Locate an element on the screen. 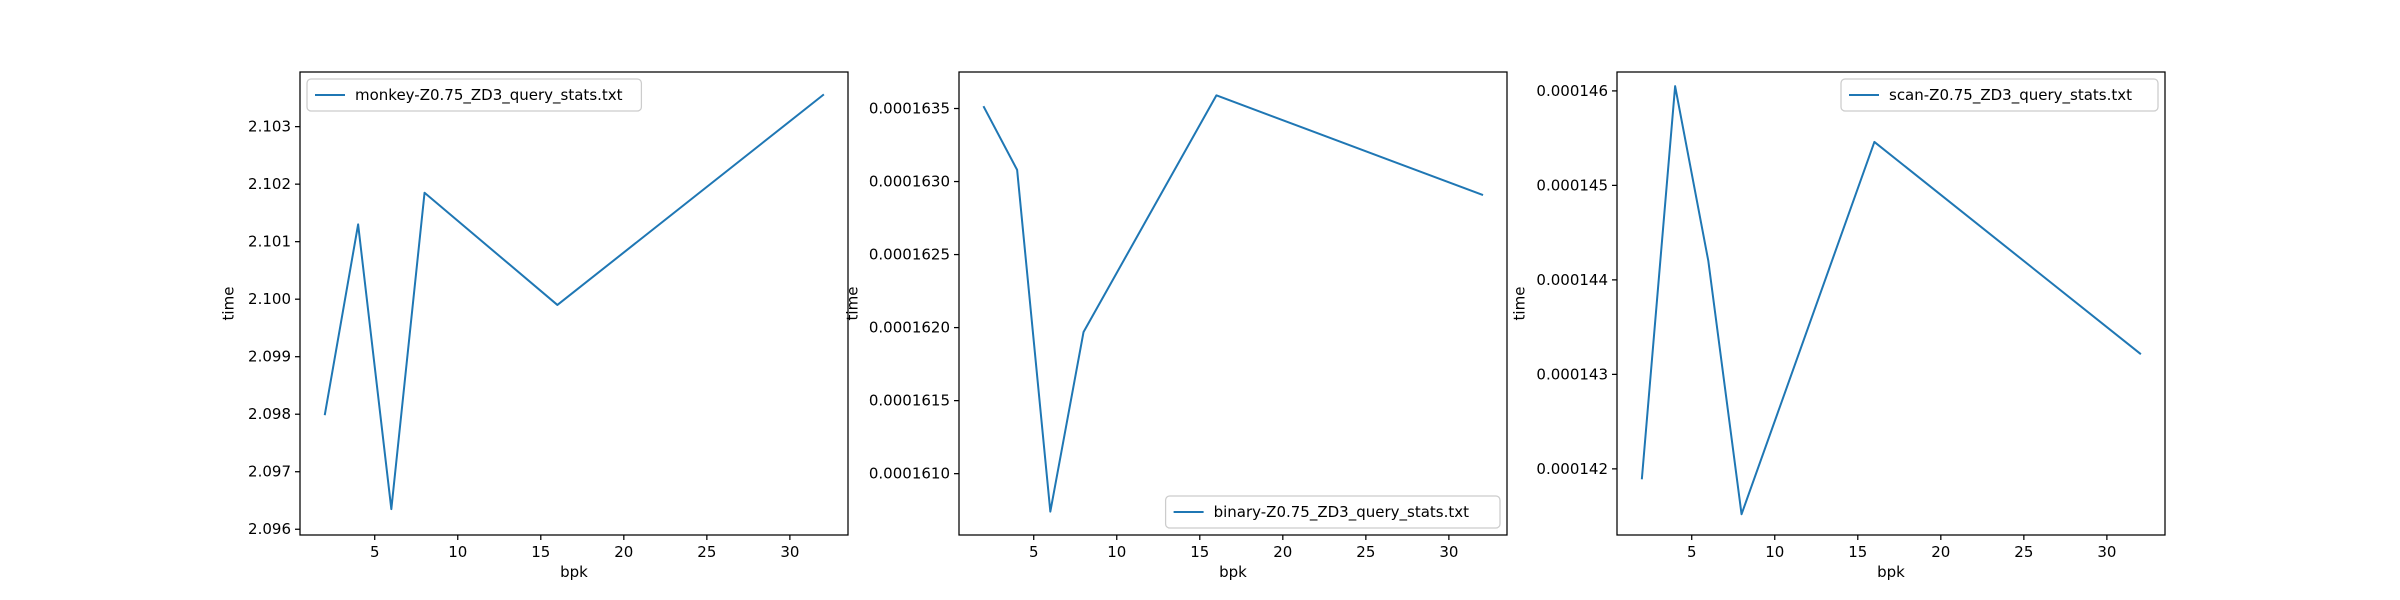 This screenshot has height=600, width=2400. x-tick-label-1-3: 15 is located at coordinates (540, 552).